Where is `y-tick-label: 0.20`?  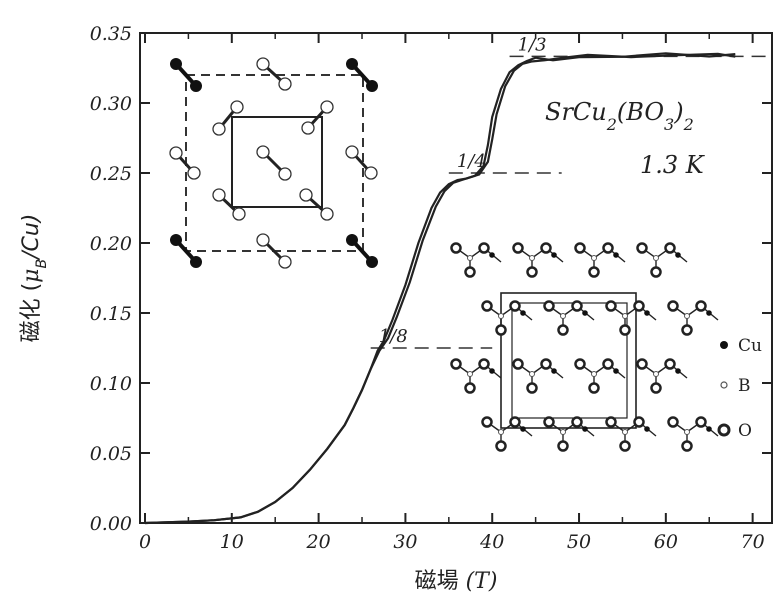 y-tick-label: 0.20 is located at coordinates (111, 244).